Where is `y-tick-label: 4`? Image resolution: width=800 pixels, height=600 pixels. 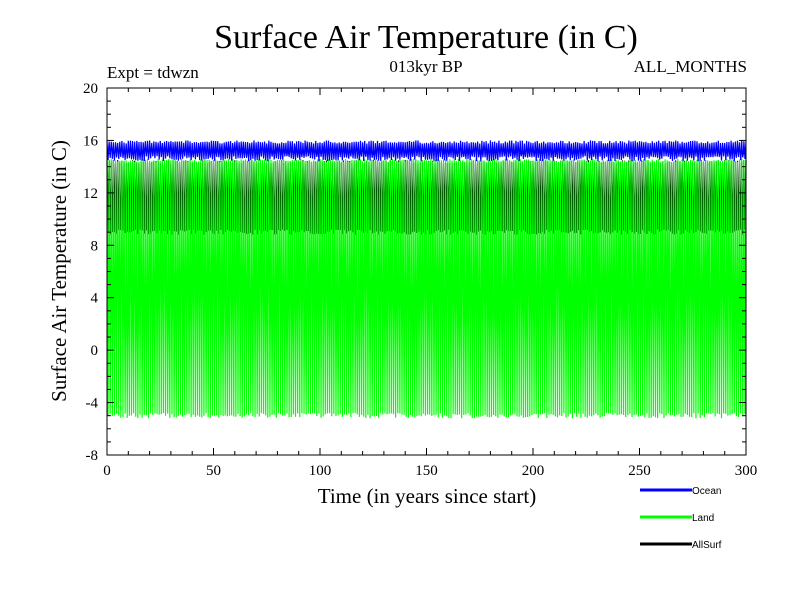
y-tick-label: 4 is located at coordinates (95, 299).